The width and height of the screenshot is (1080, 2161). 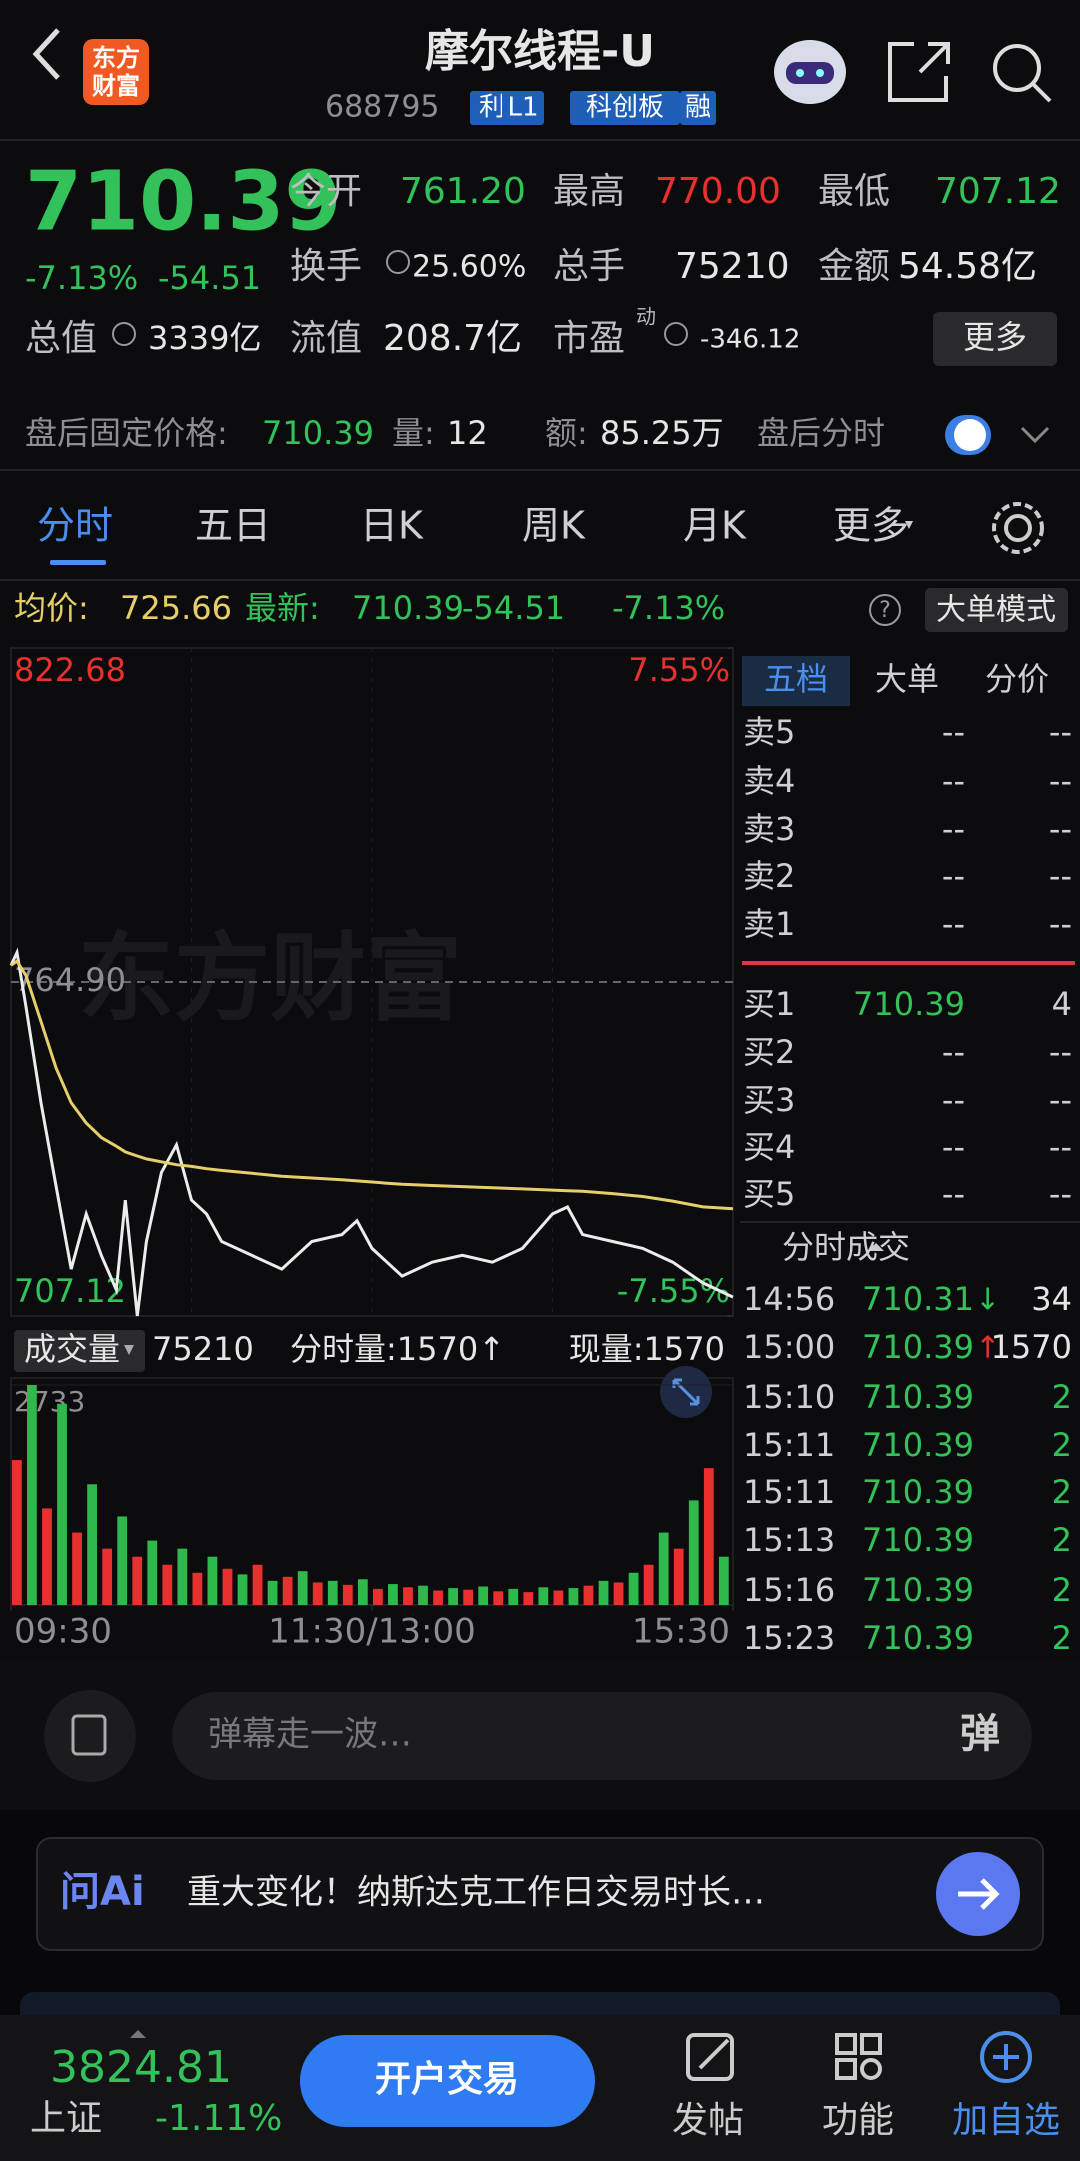 I want to click on stat-label: 金额, so click(x=854, y=266).